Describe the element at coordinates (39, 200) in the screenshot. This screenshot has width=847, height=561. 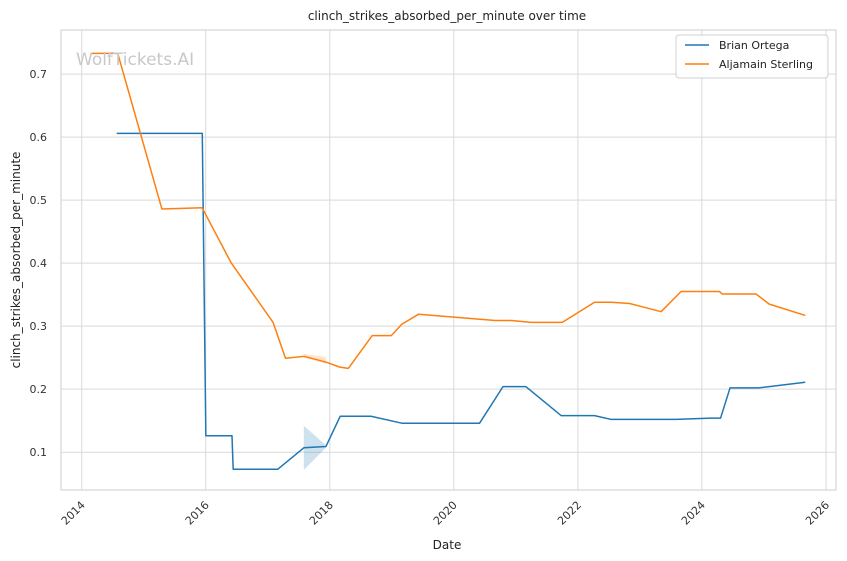
I see `y-tick-label: 0.5` at that location.